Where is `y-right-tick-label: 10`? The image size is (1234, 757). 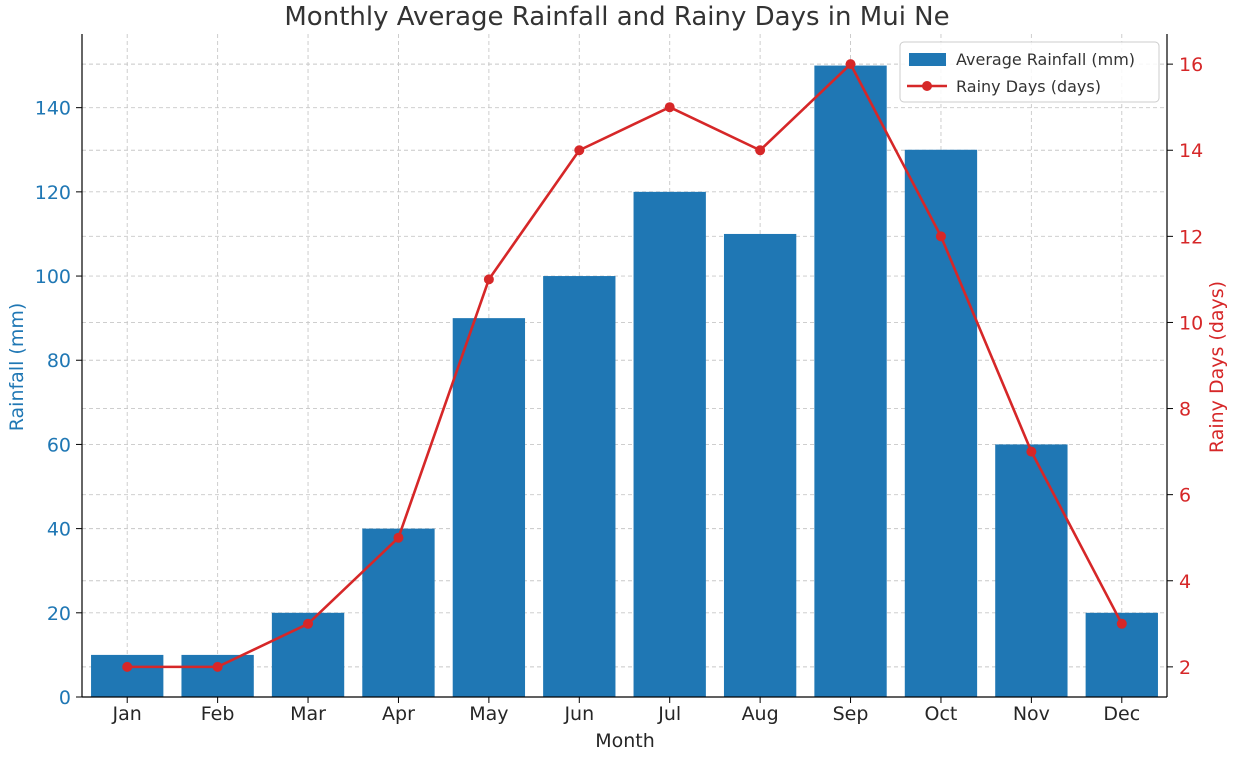 y-right-tick-label: 10 is located at coordinates (1191, 323).